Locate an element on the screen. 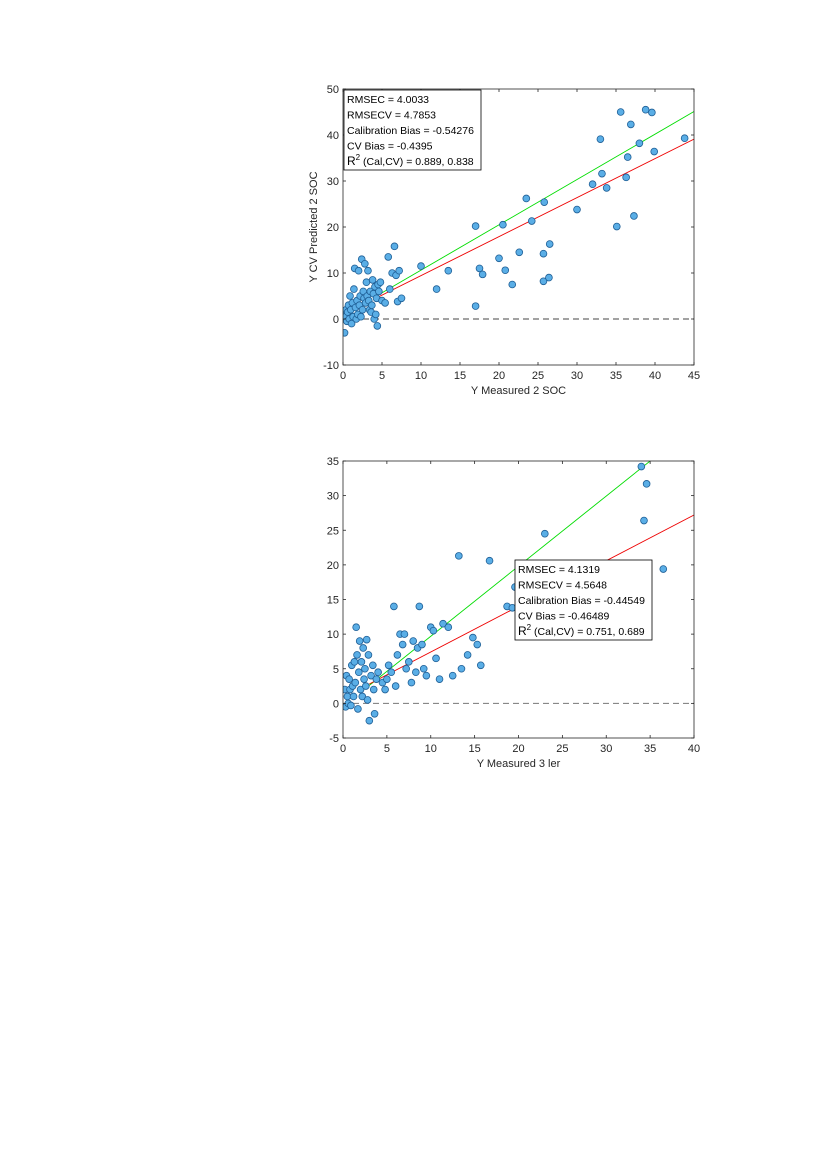  rmsec-text: RMSEC = 4.0033 is located at coordinates (388, 100).